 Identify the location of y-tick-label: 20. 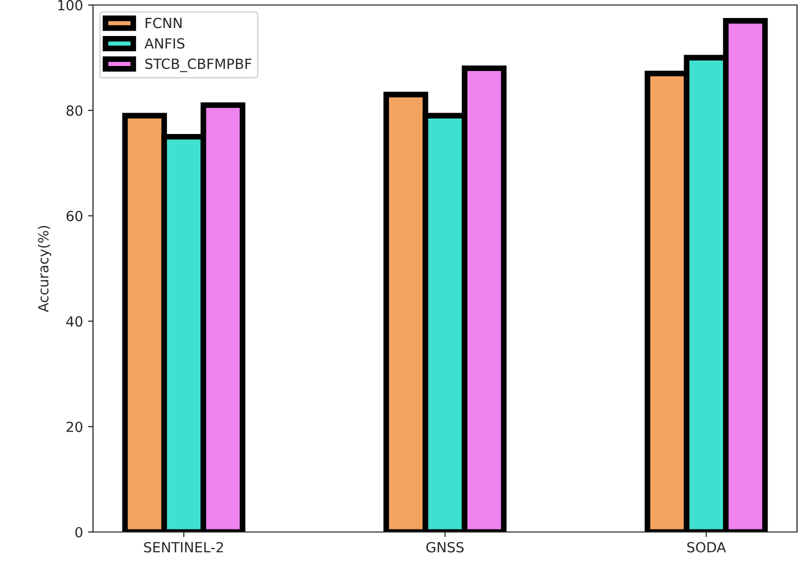
(74, 427).